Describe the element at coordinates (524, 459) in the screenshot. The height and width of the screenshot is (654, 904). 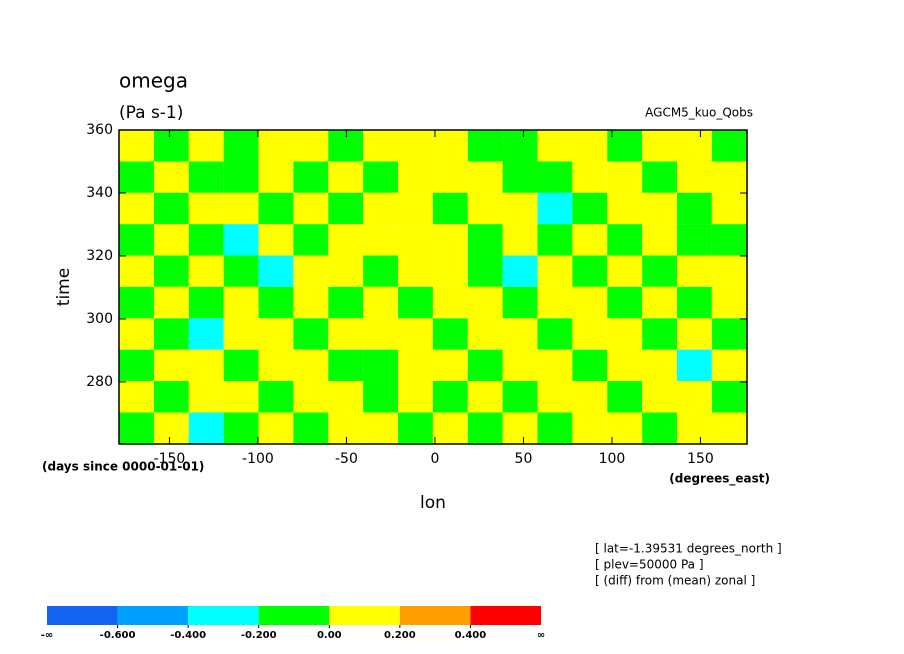
I see `x-tick-label: 50` at that location.